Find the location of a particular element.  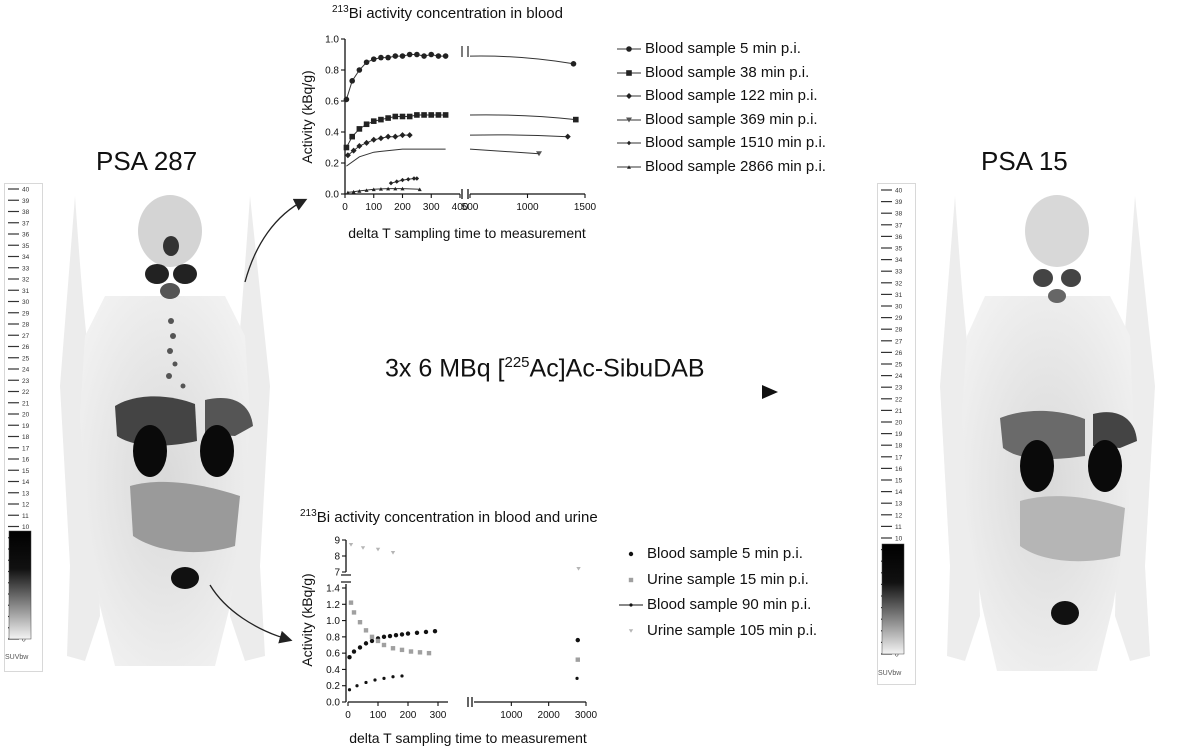

legend-label: Blood sample 2866 min p.i. is located at coordinates (735, 166).